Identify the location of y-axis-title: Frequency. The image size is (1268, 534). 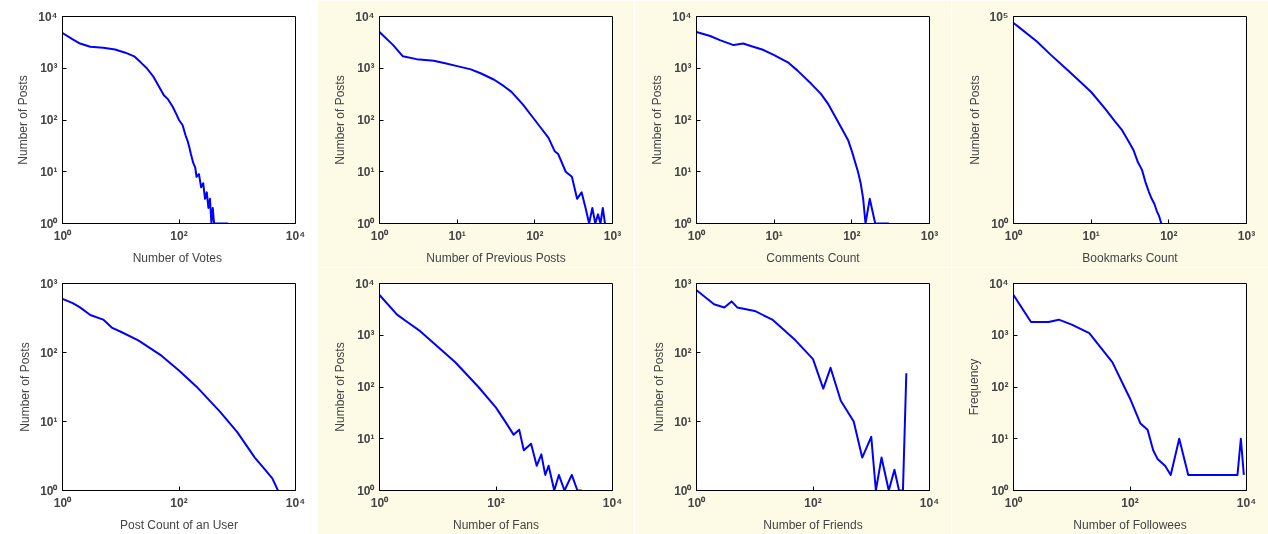
(974, 387).